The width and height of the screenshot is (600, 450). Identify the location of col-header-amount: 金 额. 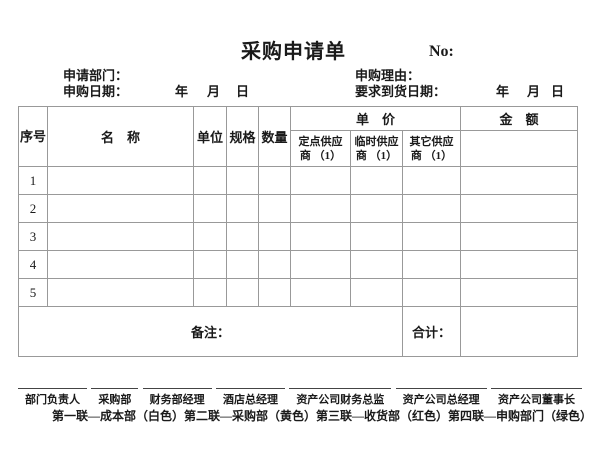
(519, 118).